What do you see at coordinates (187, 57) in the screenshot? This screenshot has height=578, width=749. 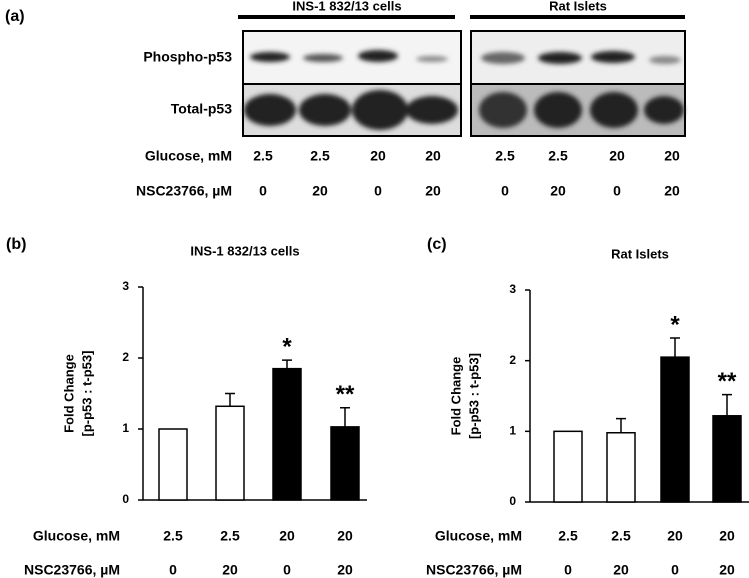 I see `row-label: Phospho-p53` at bounding box center [187, 57].